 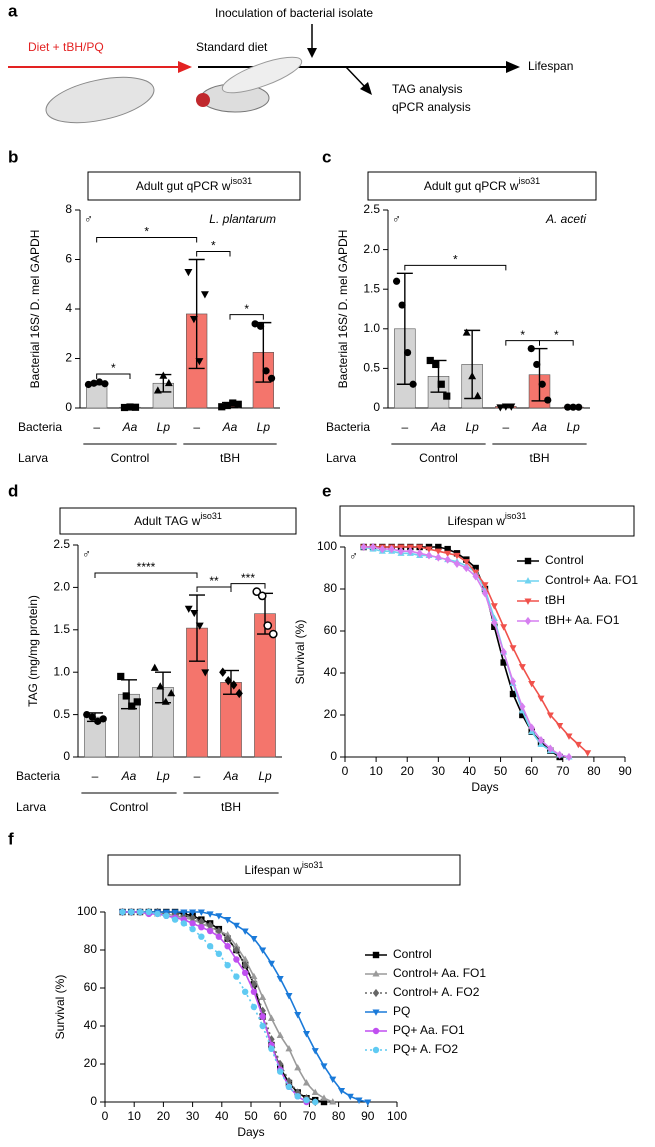 I want to click on legend-label: tBH+ Aa. FO1, so click(x=582, y=620).